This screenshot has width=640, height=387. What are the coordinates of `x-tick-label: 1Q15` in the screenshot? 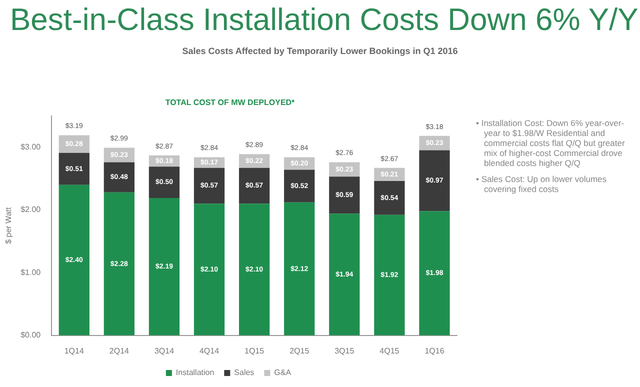 It's located at (254, 351).